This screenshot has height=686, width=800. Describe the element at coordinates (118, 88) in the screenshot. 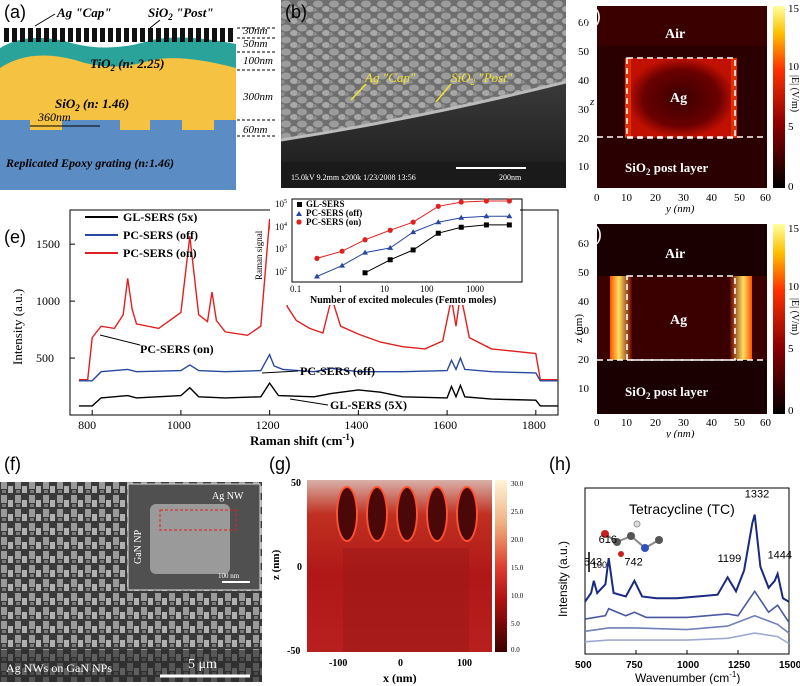

I see `sio2-layer` at that location.